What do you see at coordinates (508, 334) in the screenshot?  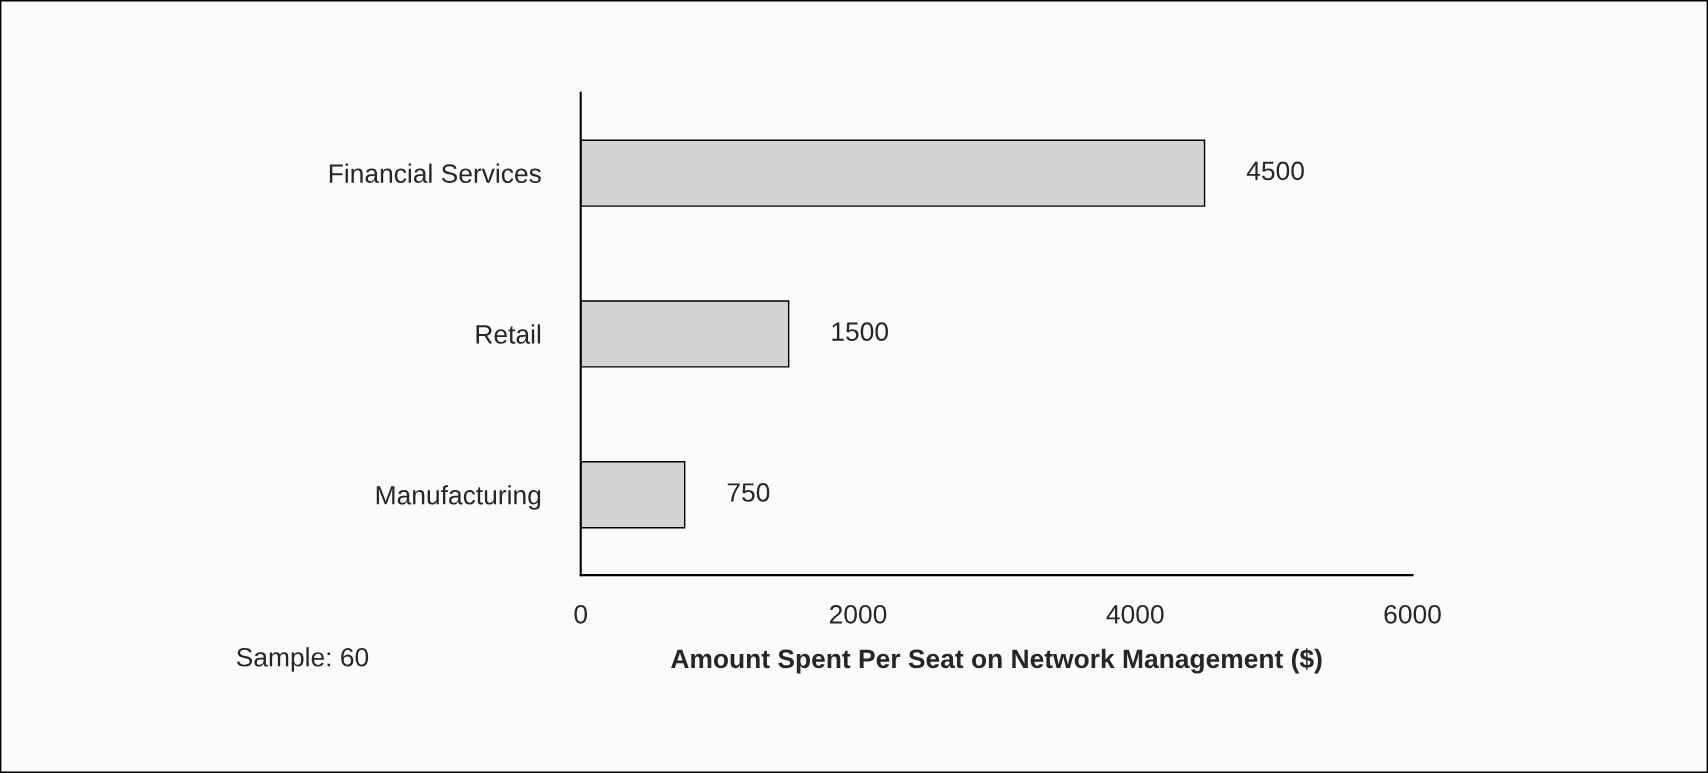 I see `y-tick-label: Retail` at bounding box center [508, 334].